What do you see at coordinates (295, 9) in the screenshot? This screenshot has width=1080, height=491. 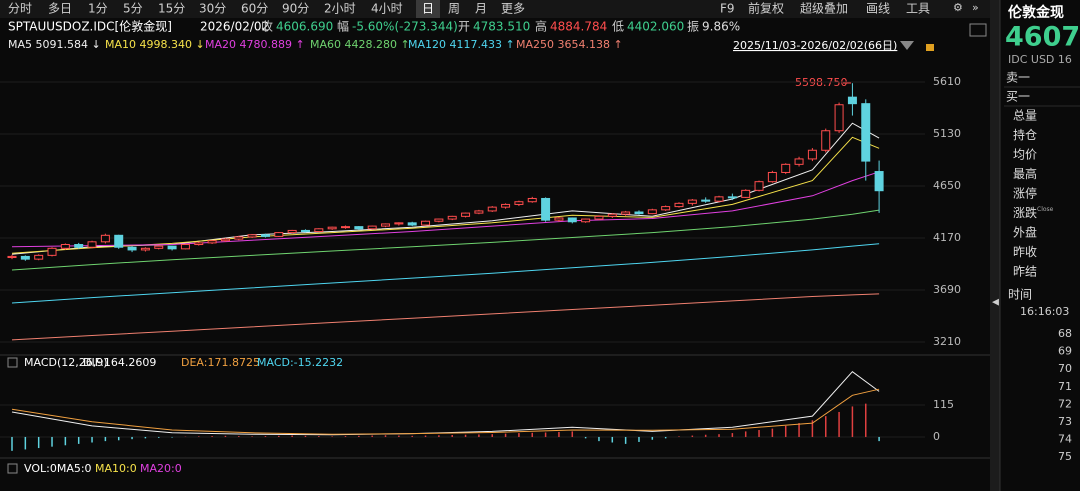 I see `tab: 90分` at bounding box center [295, 9].